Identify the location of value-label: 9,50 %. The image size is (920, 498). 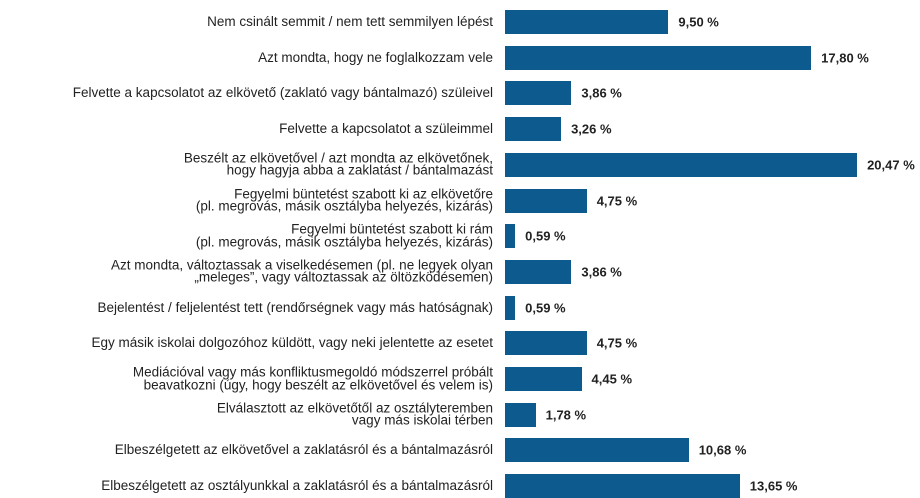
(698, 22).